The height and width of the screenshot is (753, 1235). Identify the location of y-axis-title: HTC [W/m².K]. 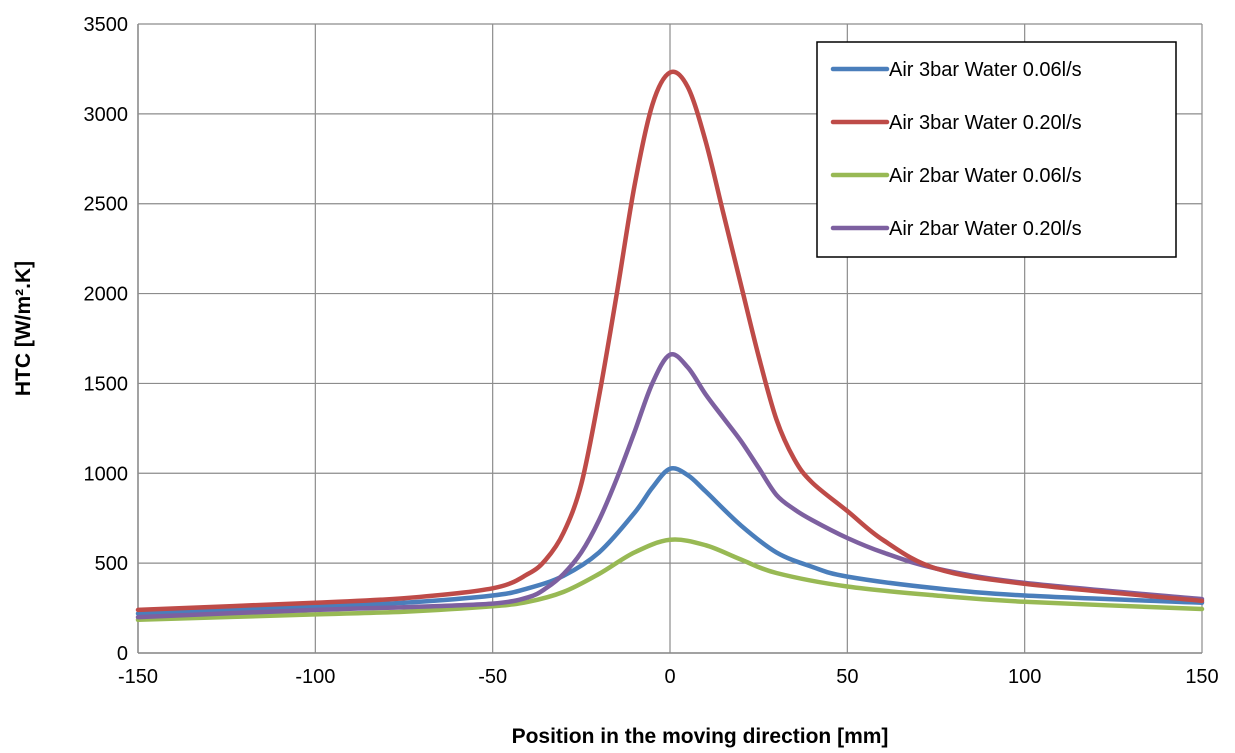
(23, 328).